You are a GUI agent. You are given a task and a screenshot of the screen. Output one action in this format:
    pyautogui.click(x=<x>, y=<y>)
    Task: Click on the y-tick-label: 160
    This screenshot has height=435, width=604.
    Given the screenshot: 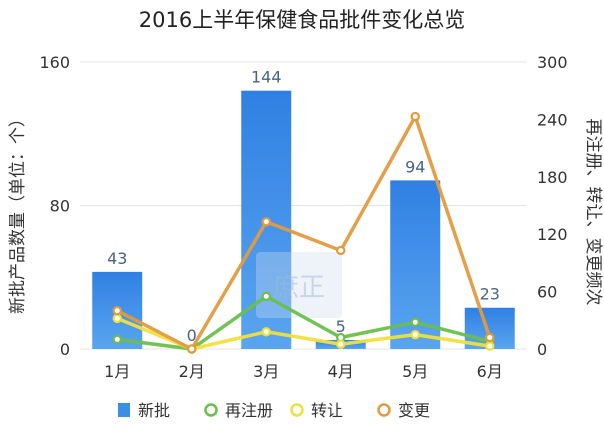 What is the action you would take?
    pyautogui.click(x=54, y=62)
    